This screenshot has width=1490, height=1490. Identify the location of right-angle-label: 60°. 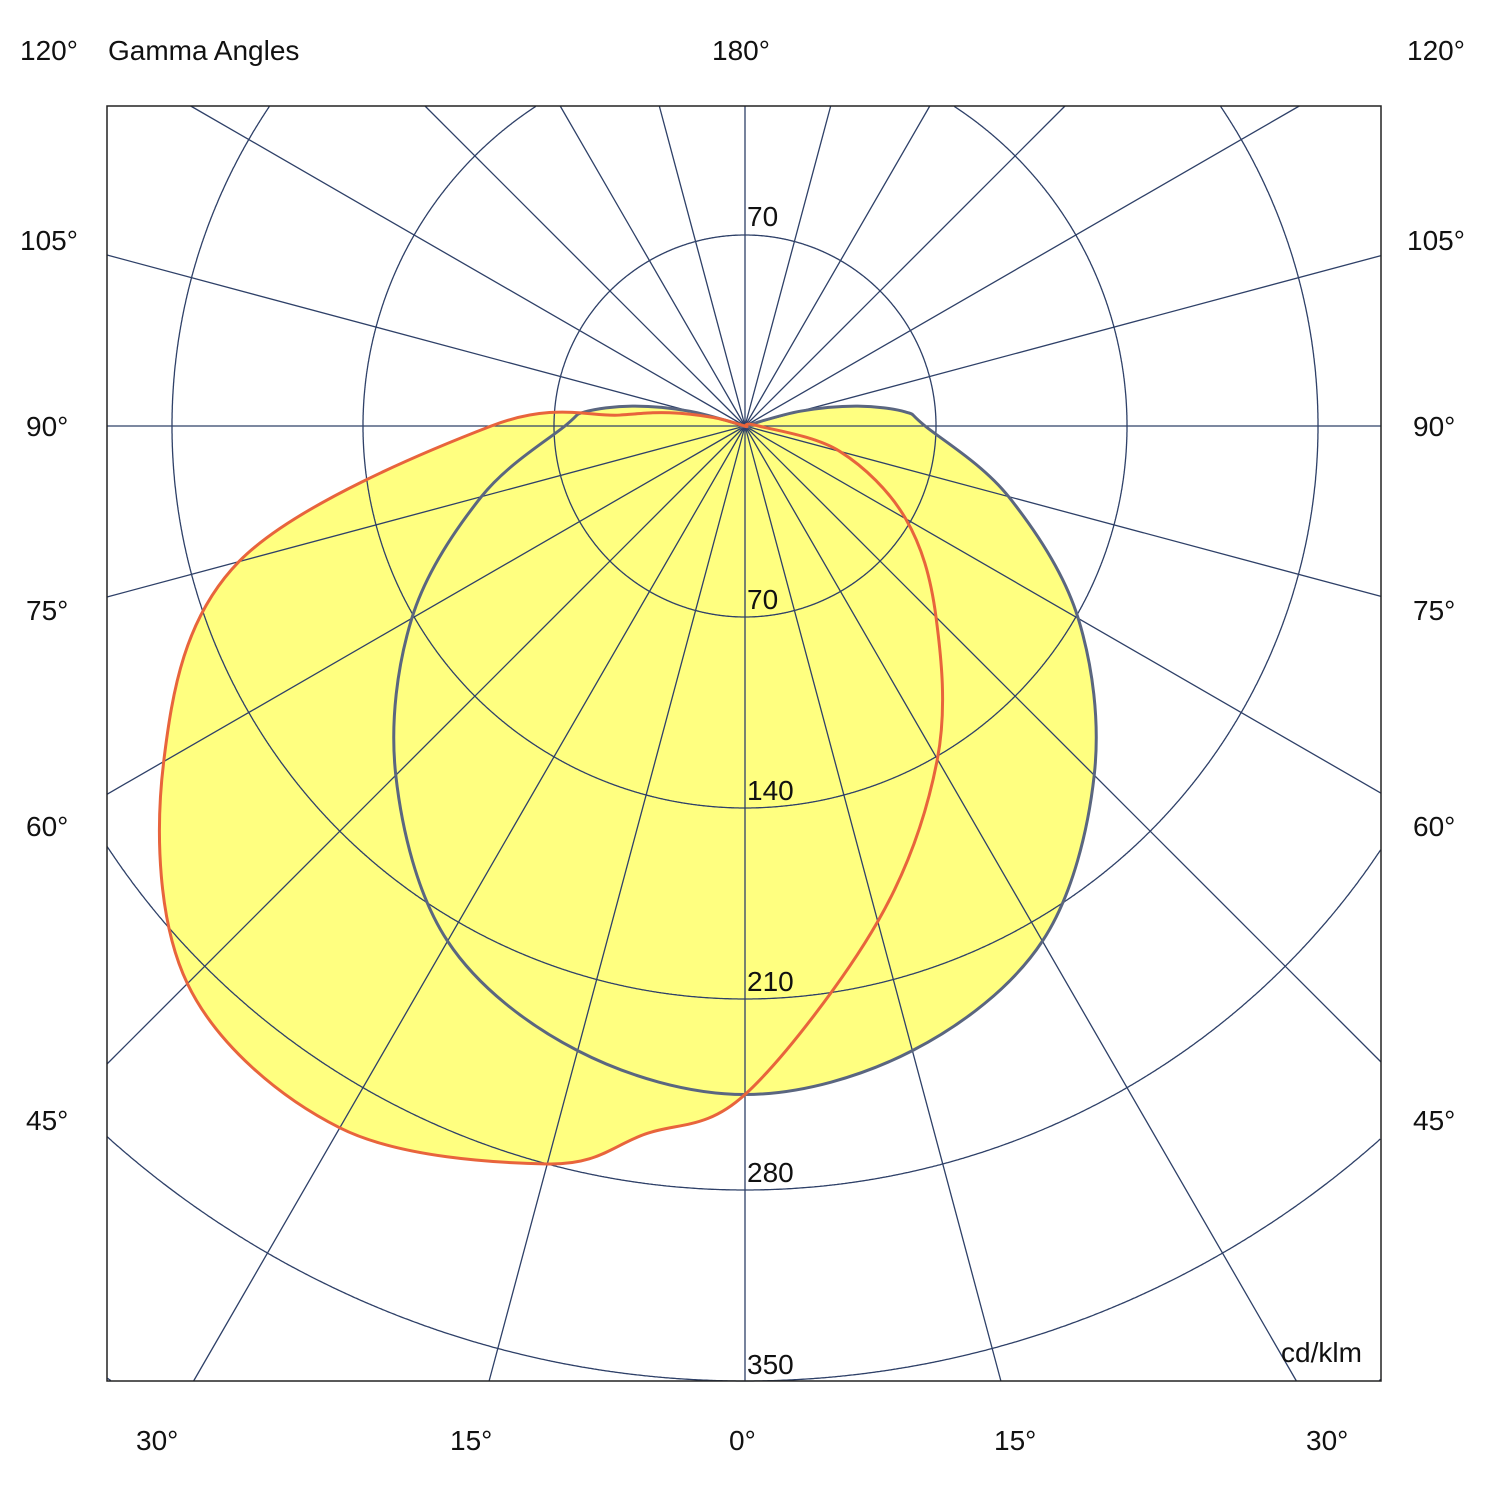
(1434, 826).